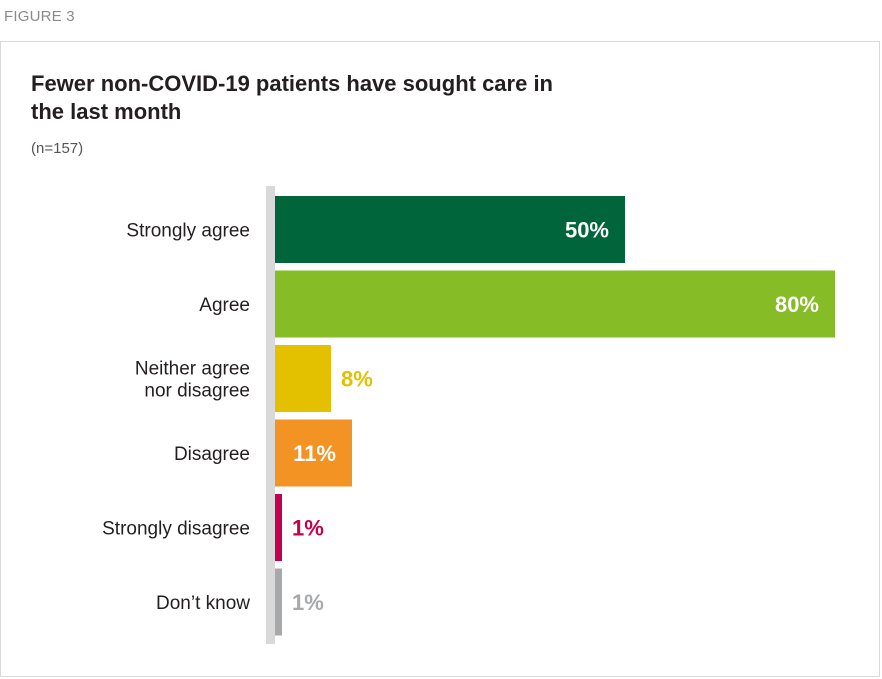 This screenshot has height=679, width=882. Describe the element at coordinates (797, 304) in the screenshot. I see `value-label-1: 80%` at that location.